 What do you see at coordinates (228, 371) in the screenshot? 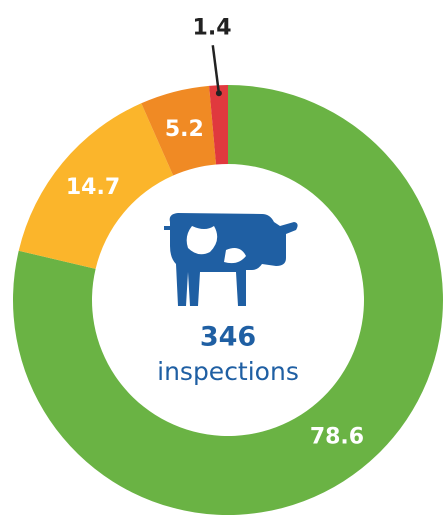
I see `center-caption: inspections` at bounding box center [228, 371].